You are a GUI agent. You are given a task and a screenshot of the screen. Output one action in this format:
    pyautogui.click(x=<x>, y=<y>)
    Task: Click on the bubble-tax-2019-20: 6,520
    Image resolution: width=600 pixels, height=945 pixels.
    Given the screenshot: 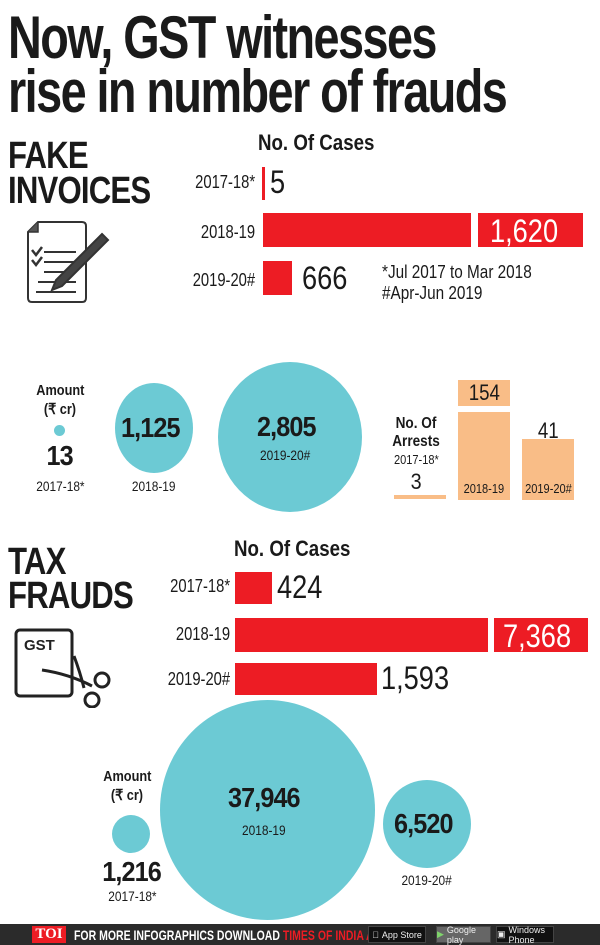 What is the action you would take?
    pyautogui.click(x=427, y=824)
    